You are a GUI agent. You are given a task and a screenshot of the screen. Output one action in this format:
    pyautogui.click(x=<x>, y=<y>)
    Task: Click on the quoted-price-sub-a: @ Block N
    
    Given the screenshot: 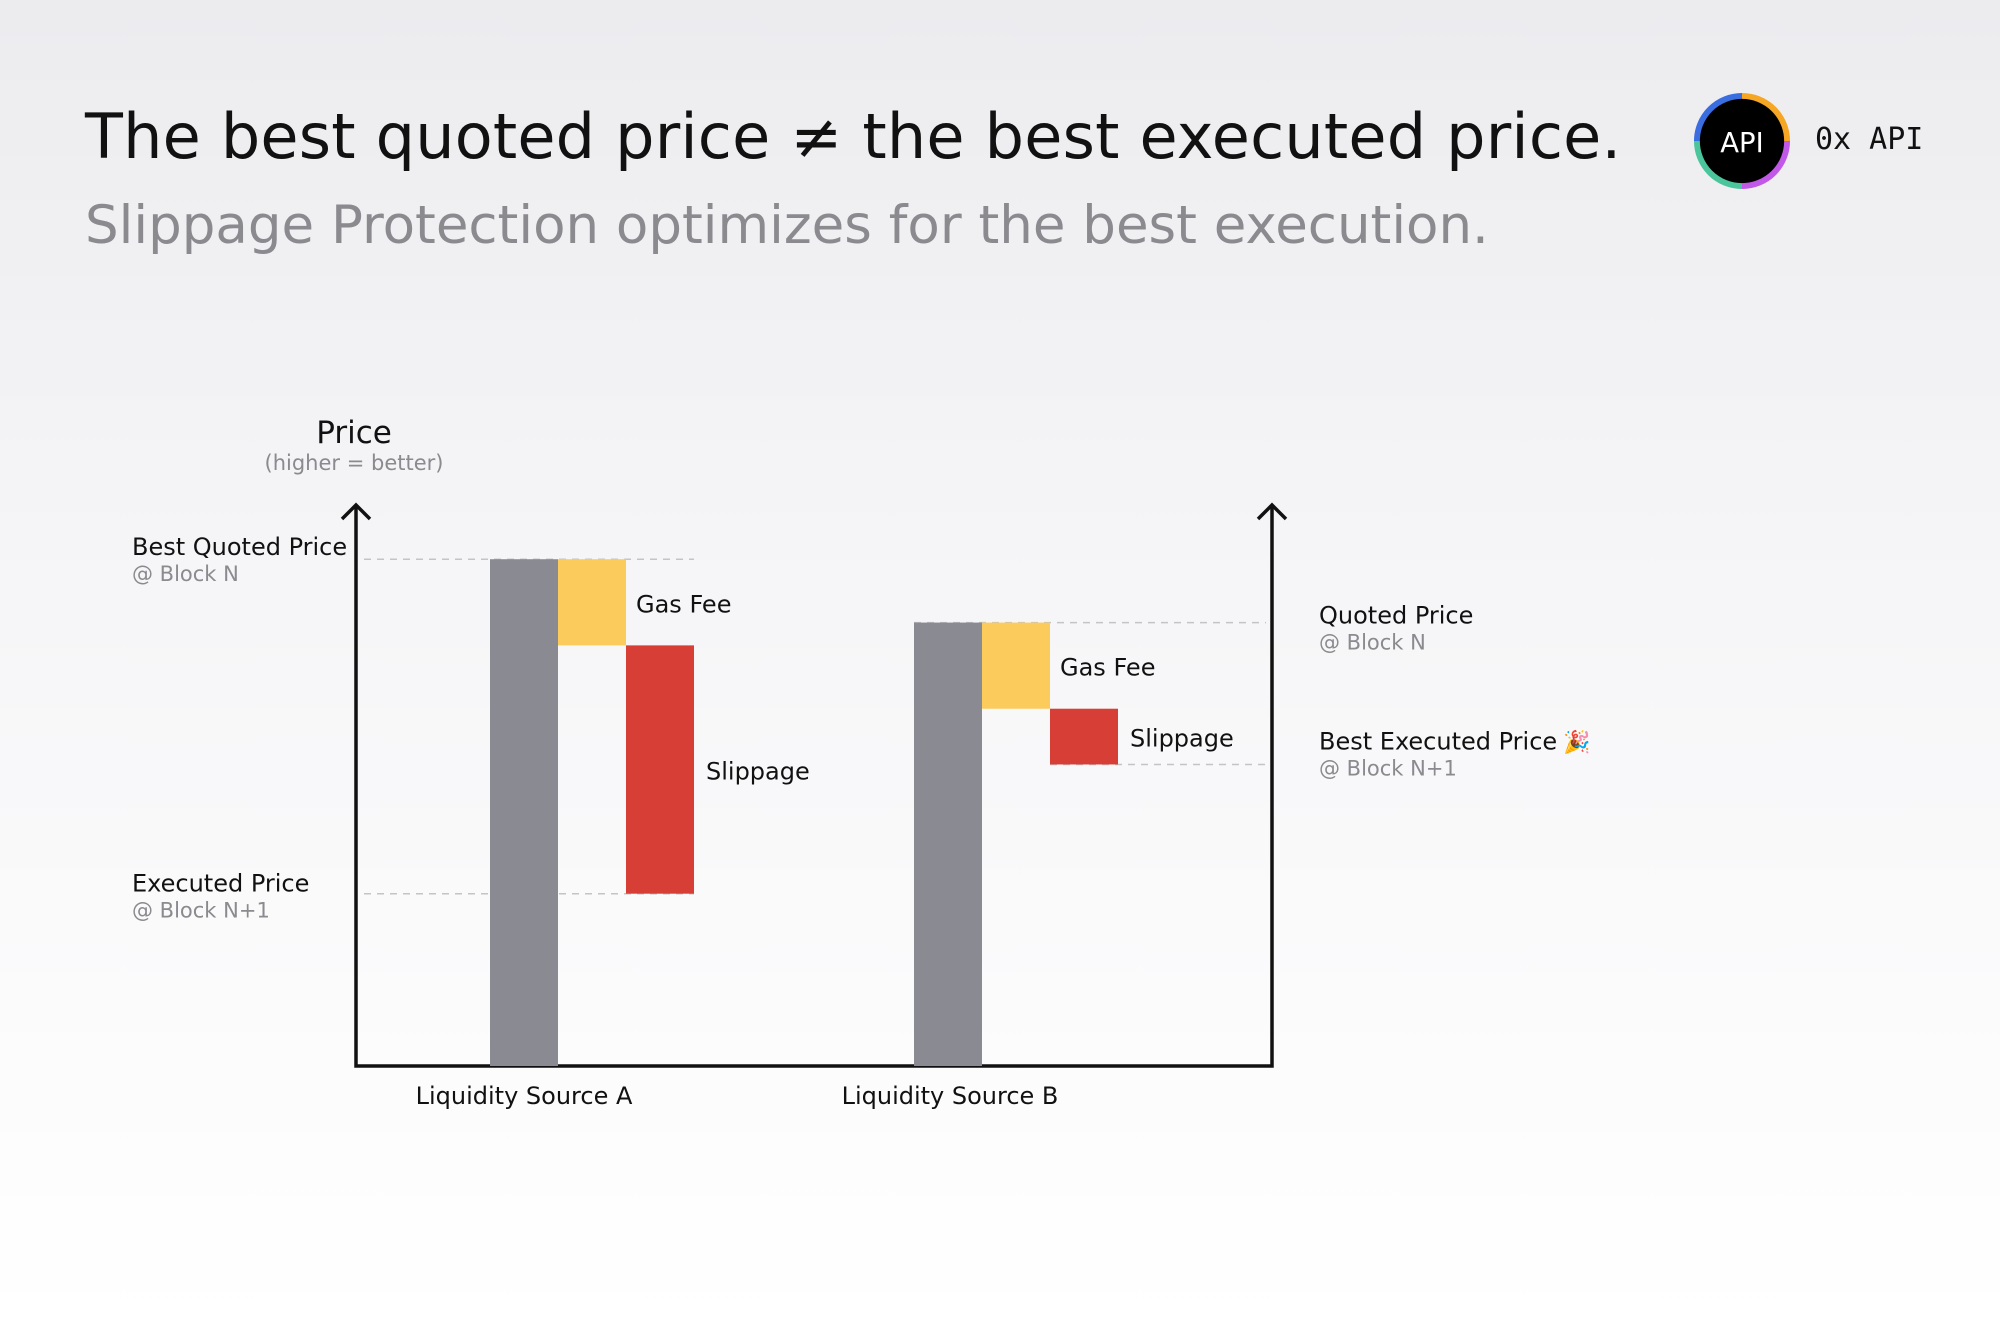 What is the action you would take?
    pyautogui.click(x=185, y=574)
    